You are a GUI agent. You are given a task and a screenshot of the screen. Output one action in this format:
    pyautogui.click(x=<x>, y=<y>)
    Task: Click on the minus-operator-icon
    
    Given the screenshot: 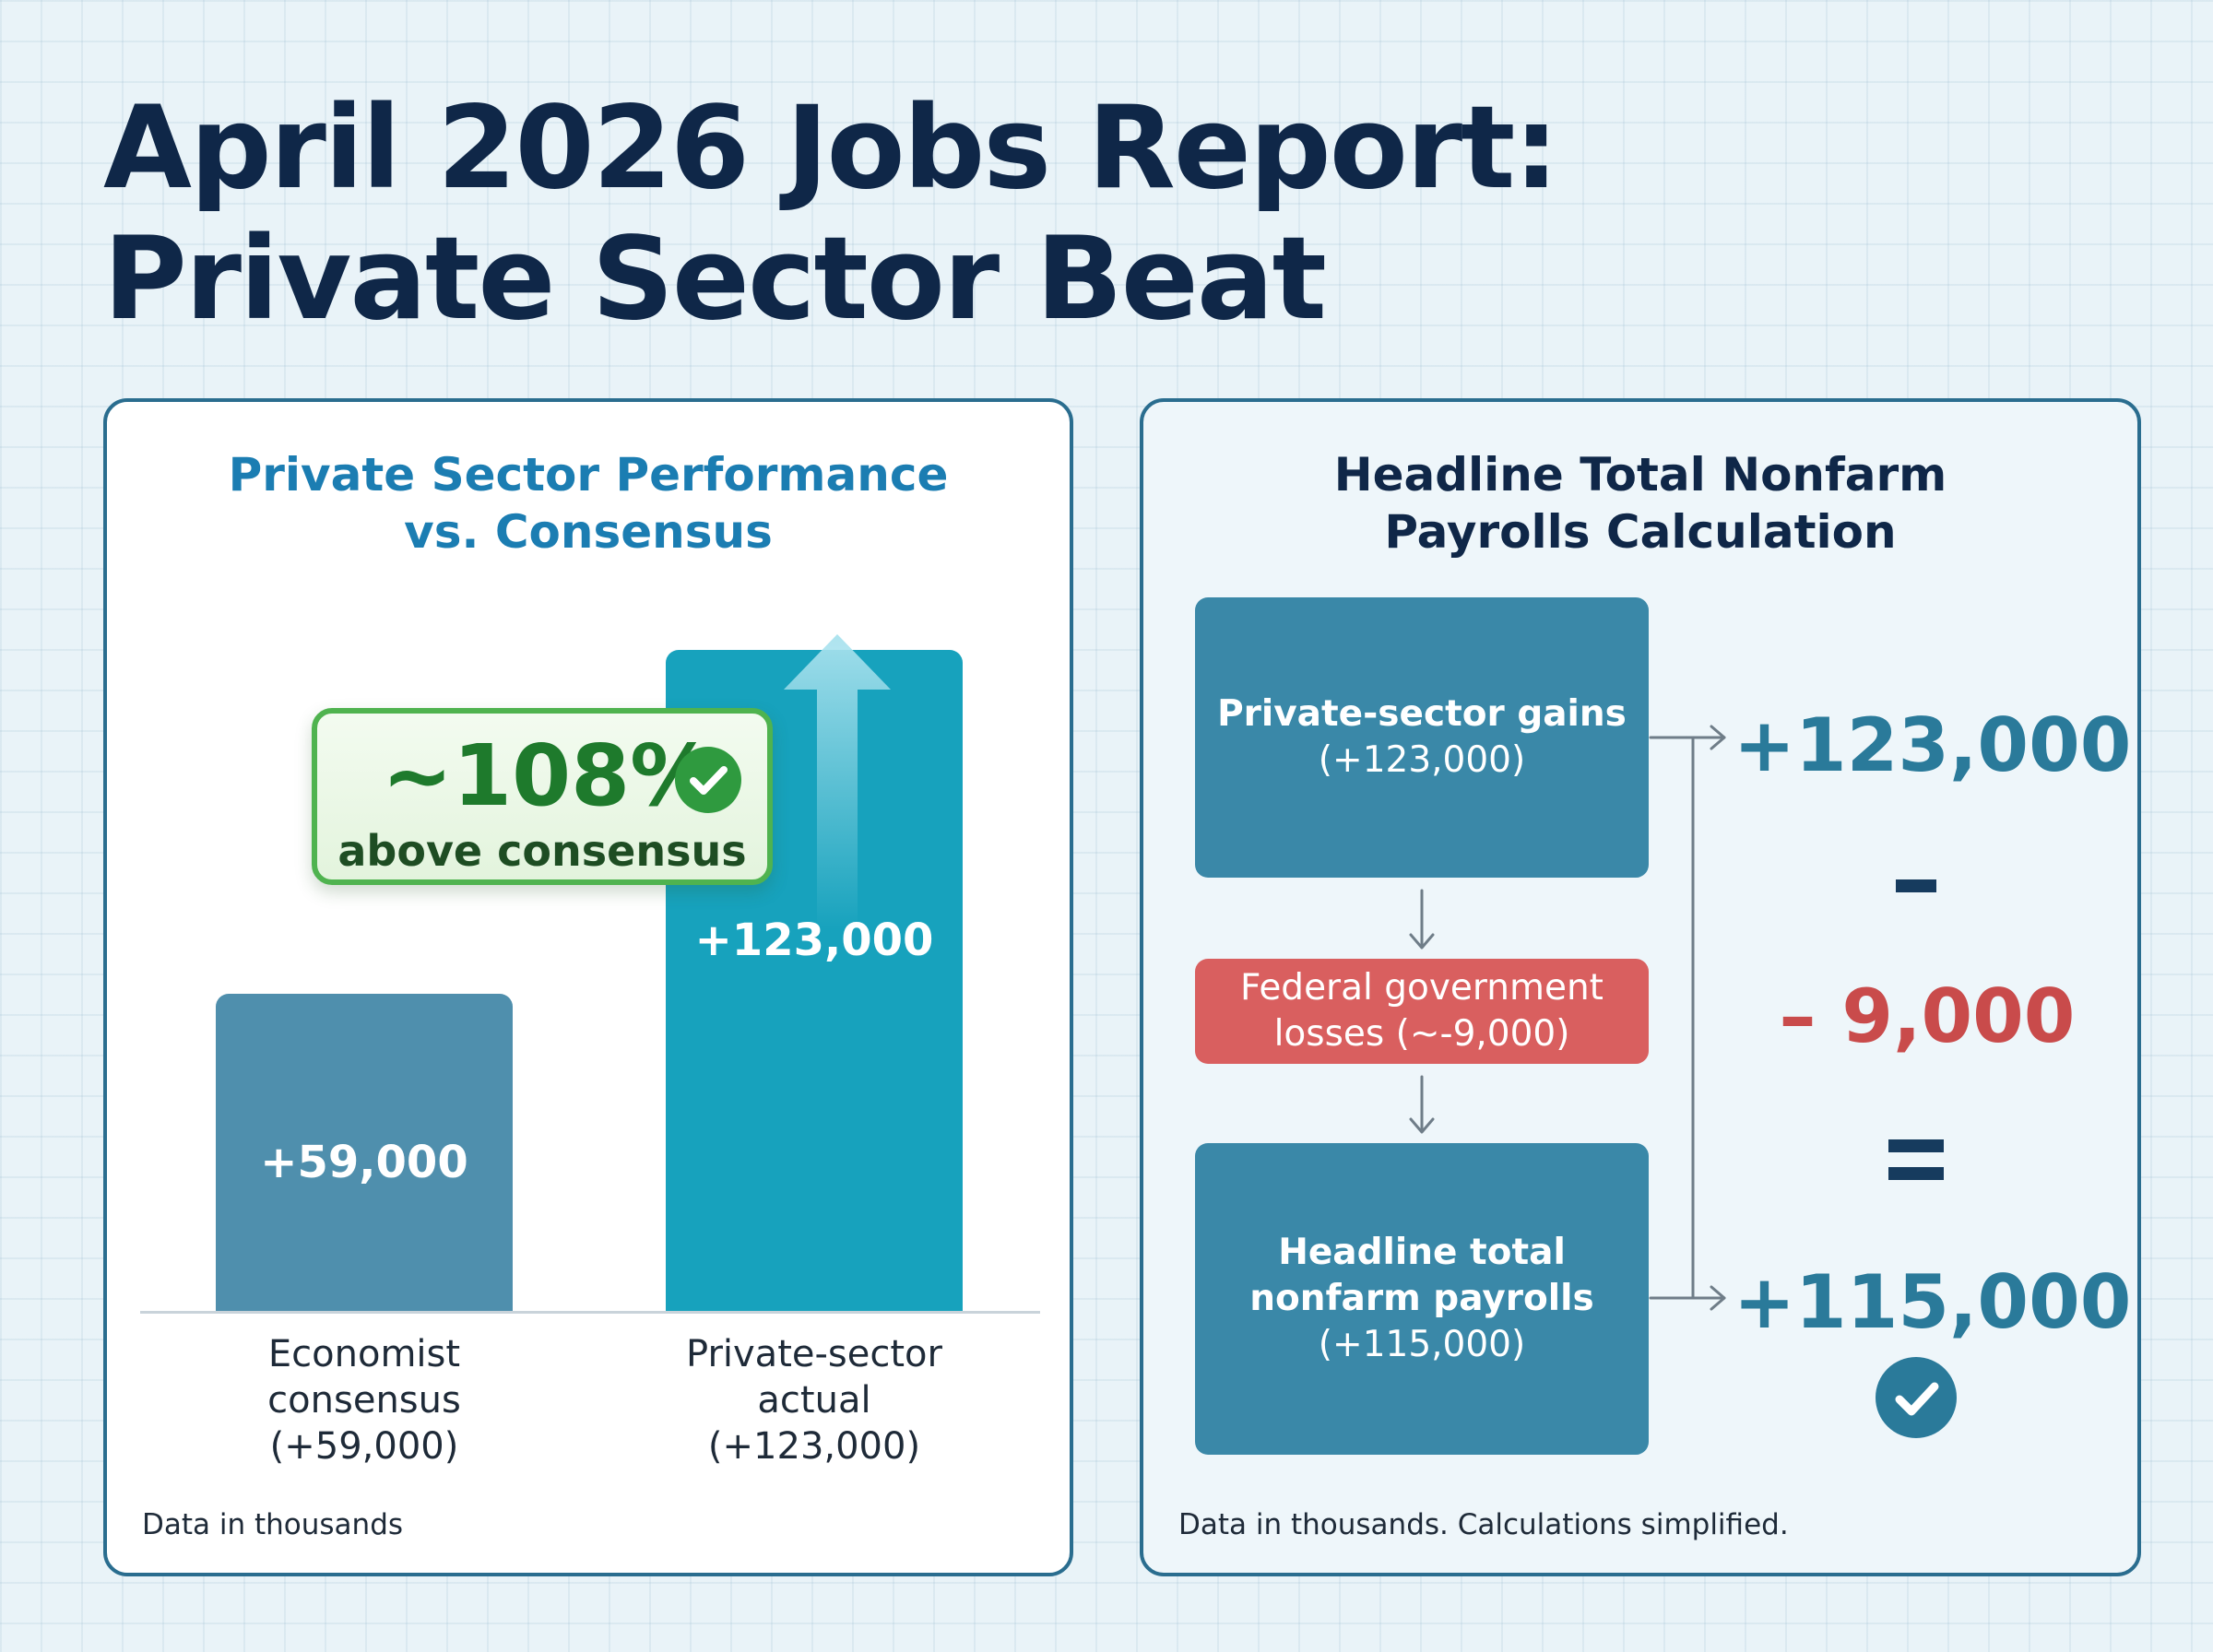 What is the action you would take?
    pyautogui.click(x=1916, y=885)
    